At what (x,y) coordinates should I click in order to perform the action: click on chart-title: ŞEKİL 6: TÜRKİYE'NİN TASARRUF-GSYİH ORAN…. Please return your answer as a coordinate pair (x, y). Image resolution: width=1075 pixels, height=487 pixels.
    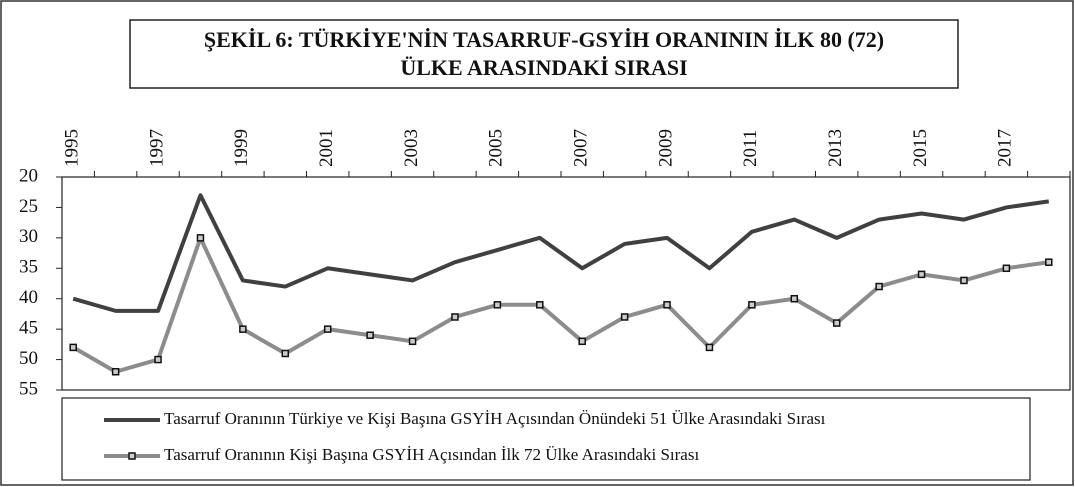
    Looking at the image, I should click on (544, 39).